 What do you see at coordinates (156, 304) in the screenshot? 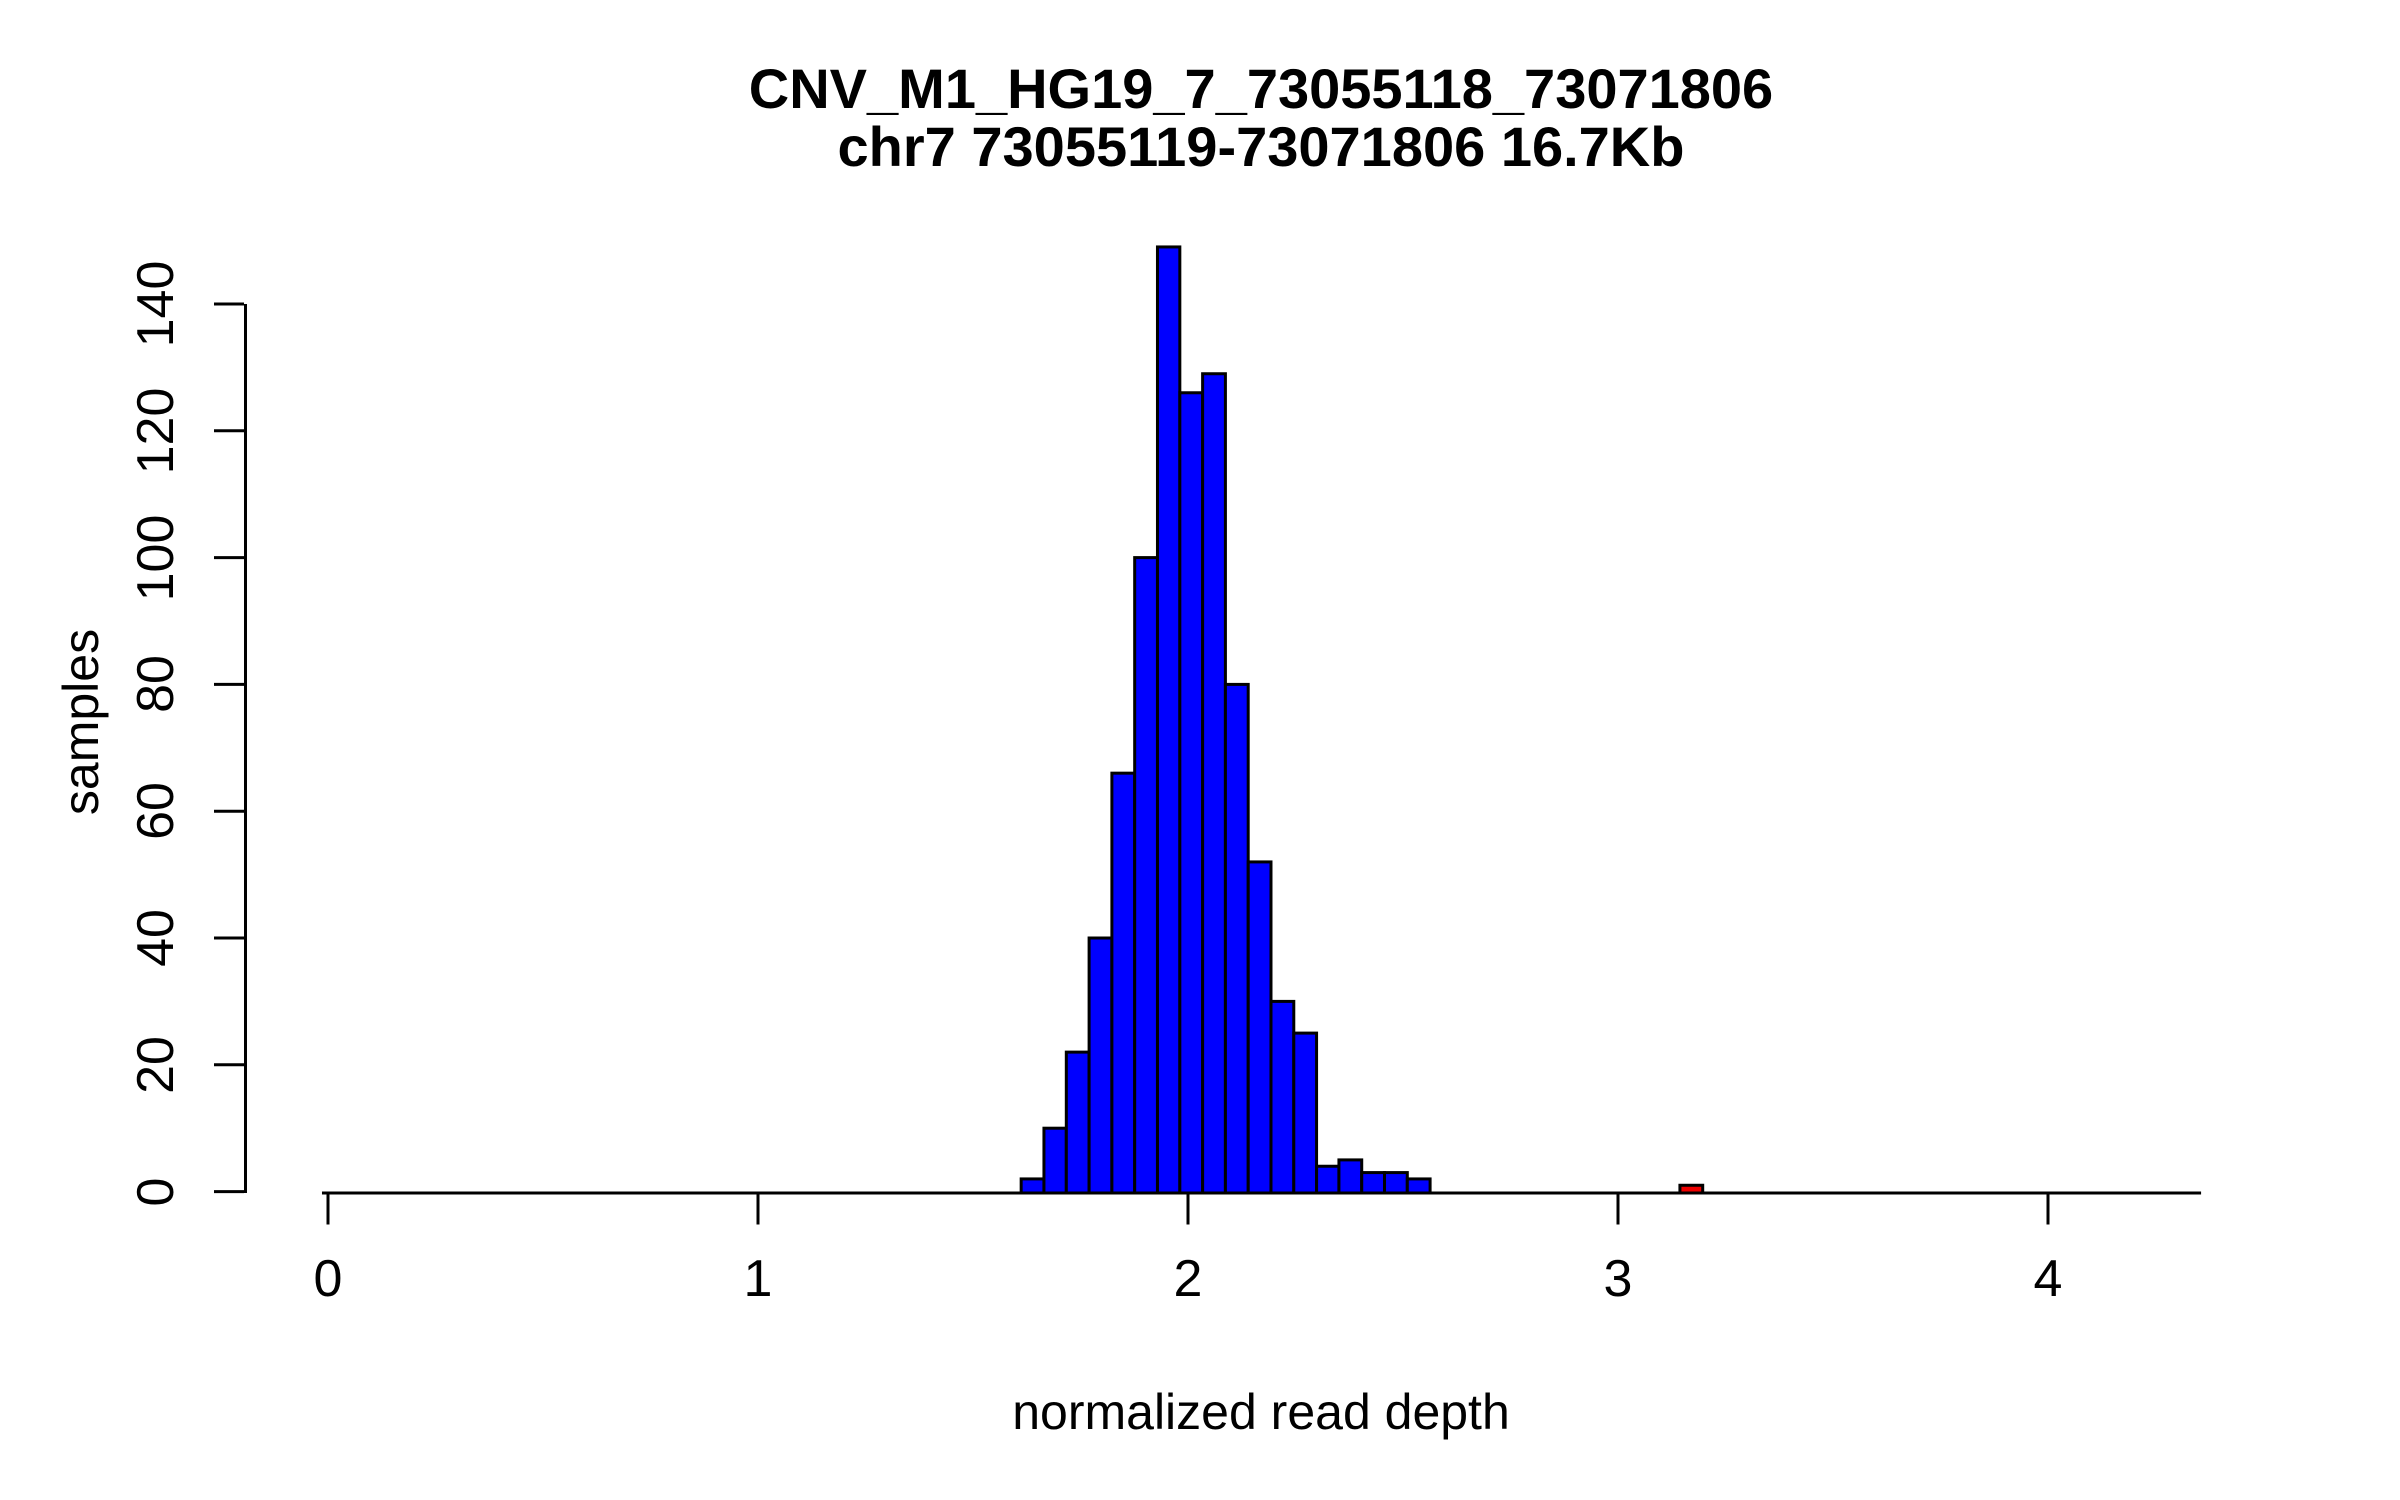
I see `y-tick-label: 140` at bounding box center [156, 304].